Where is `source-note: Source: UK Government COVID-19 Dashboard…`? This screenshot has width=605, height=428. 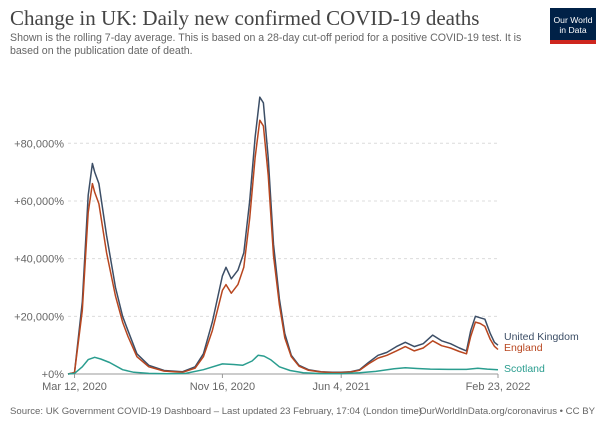 source-note: Source: UK Government COVID-19 Dashboard… is located at coordinates (216, 411).